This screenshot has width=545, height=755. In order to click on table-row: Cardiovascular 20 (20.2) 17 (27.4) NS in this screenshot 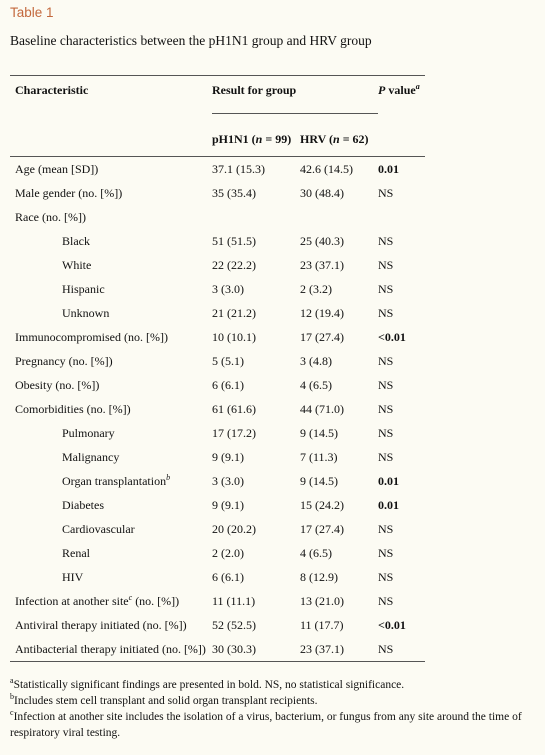, I will do `click(217, 529)`.